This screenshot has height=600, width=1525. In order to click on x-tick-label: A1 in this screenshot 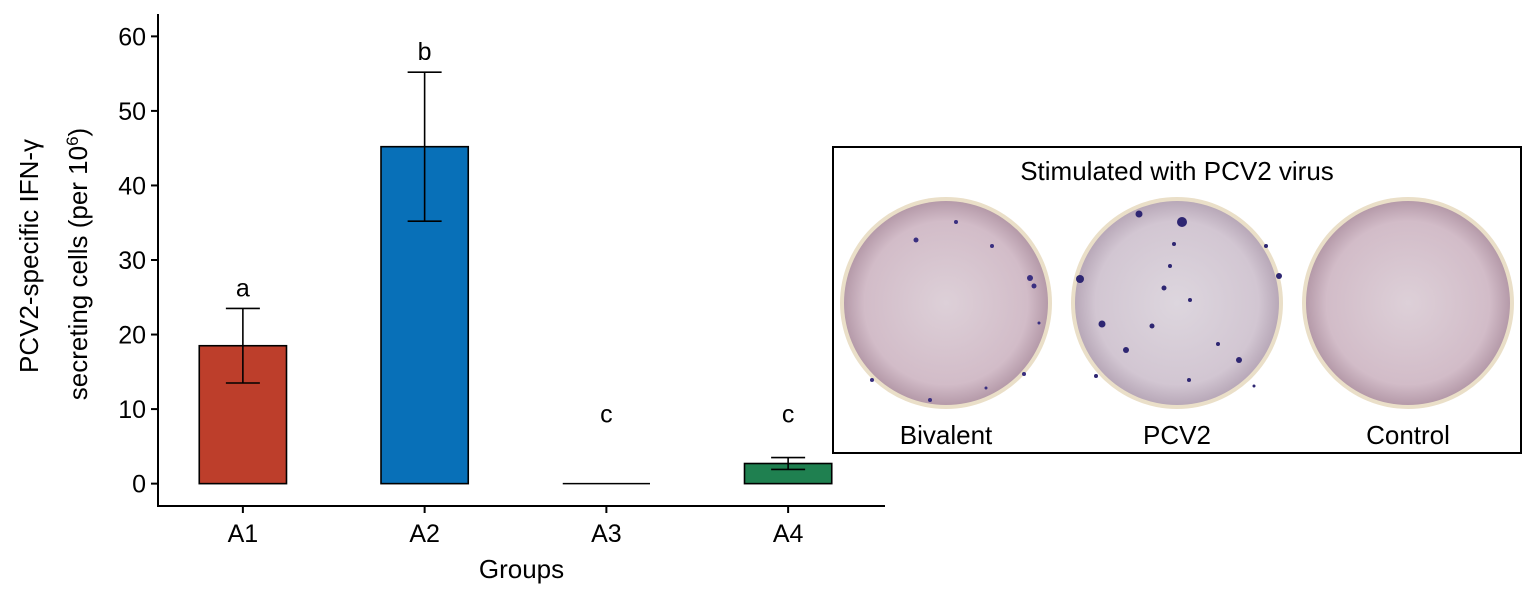, I will do `click(243, 534)`.